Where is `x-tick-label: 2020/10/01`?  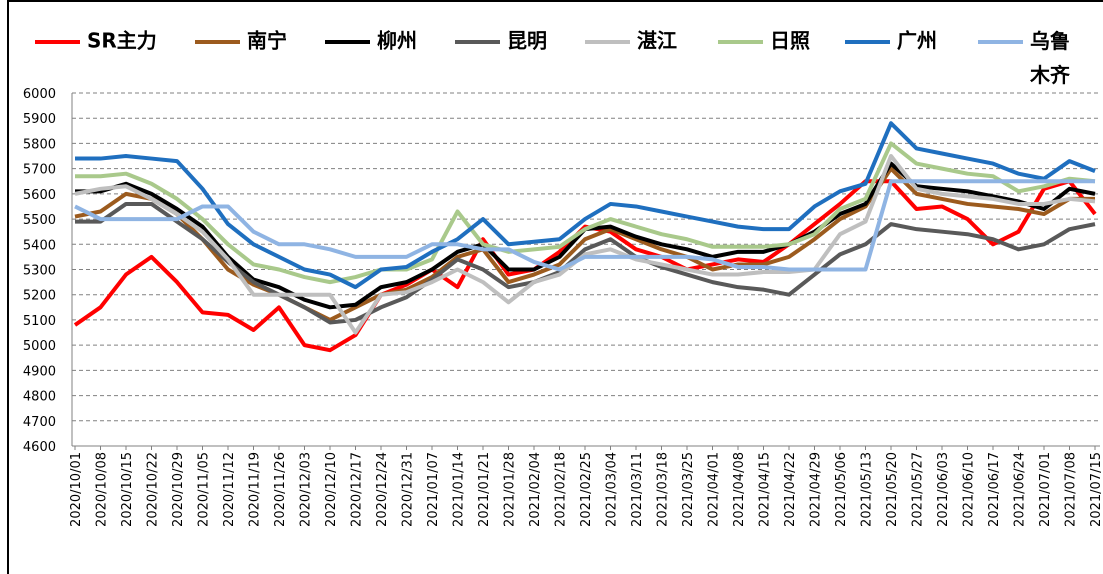
x-tick-label: 2020/10/01 is located at coordinates (76, 489).